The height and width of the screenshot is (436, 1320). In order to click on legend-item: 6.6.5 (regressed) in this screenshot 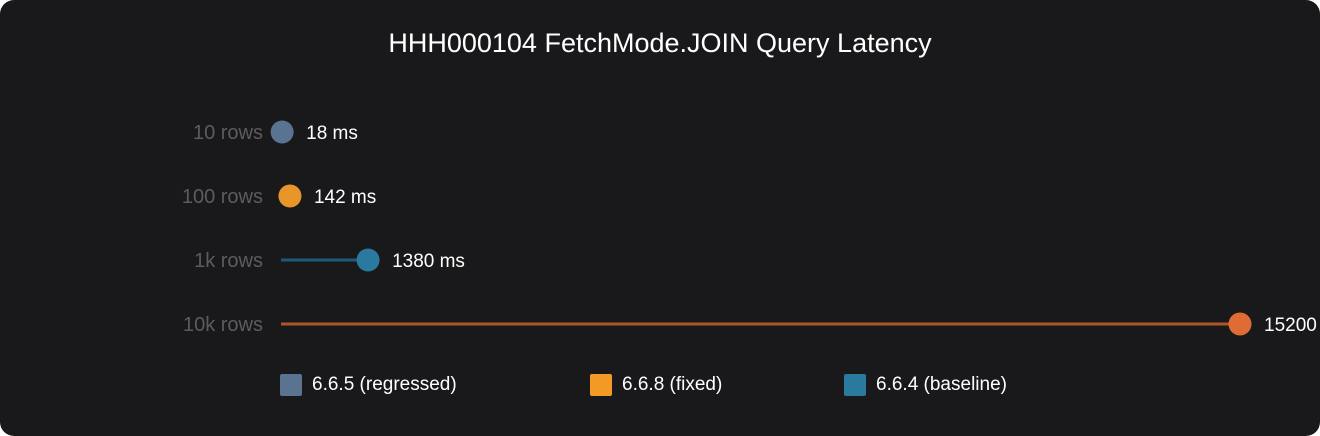, I will do `click(368, 385)`.